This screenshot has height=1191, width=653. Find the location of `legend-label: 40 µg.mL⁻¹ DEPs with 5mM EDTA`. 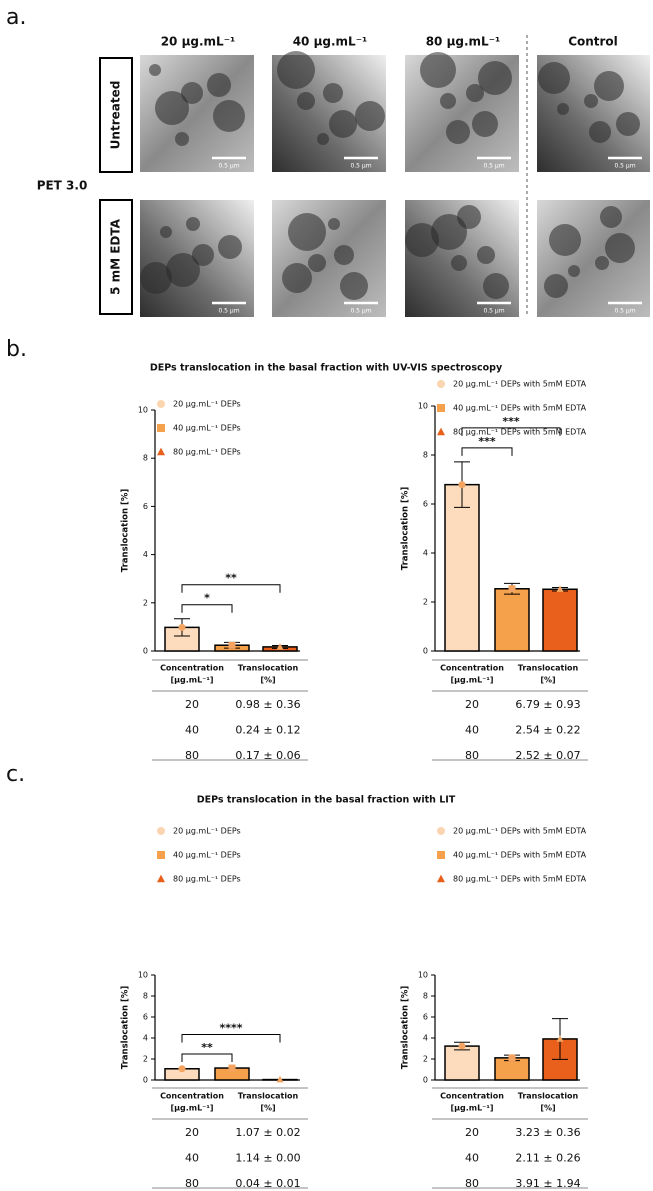

legend-label: 40 µg.mL⁻¹ DEPs with 5mM EDTA is located at coordinates (520, 855).